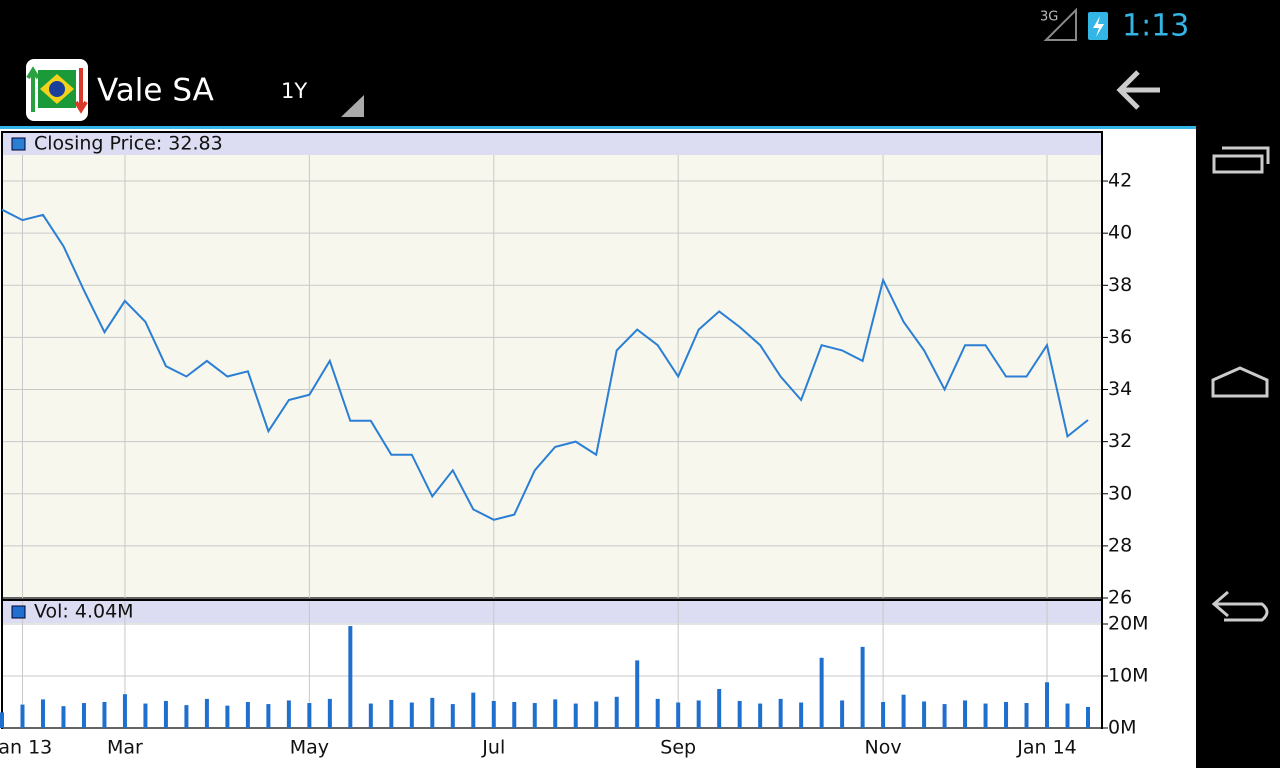 This screenshot has height=768, width=1280. Describe the element at coordinates (1120, 441) in the screenshot. I see `y-tick-label: 32` at that location.